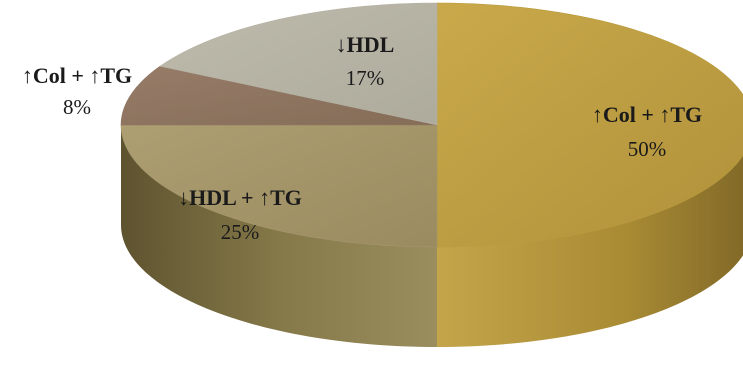  Describe the element at coordinates (647, 114) in the screenshot. I see `slice-label-1: ↑Col + ↑TG` at that location.